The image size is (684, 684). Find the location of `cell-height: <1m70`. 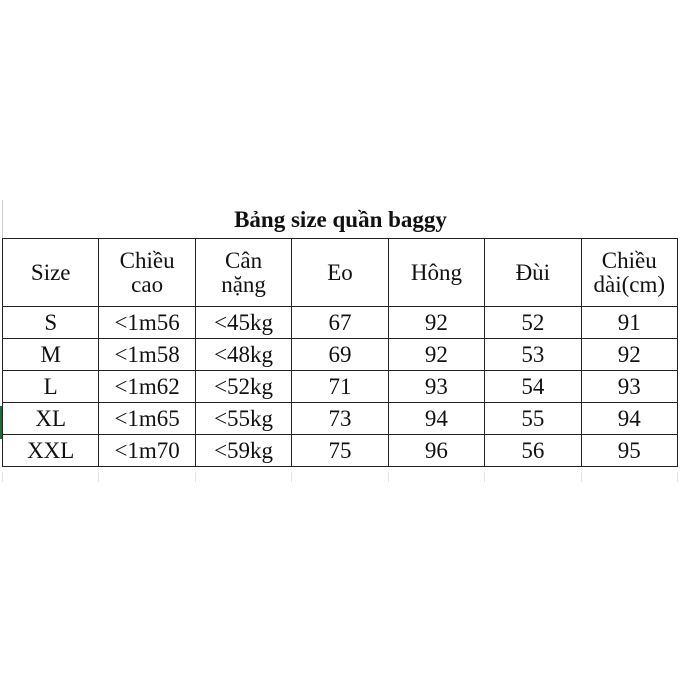

cell-height: <1m70 is located at coordinates (147, 450).